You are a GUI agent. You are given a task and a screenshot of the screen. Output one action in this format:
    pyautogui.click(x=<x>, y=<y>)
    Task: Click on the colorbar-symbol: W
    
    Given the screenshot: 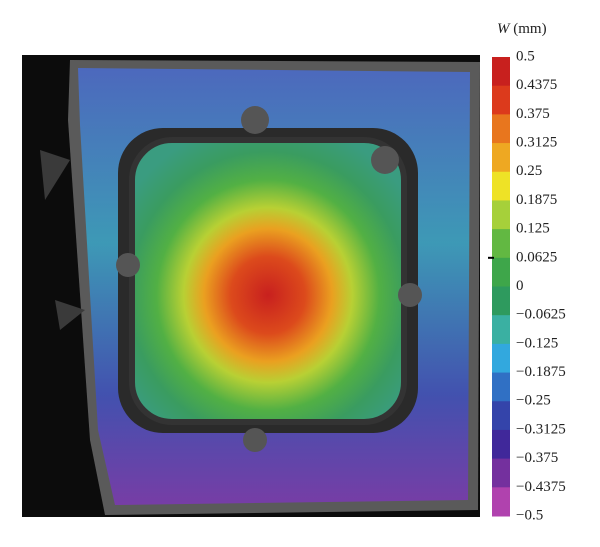 What is the action you would take?
    pyautogui.click(x=504, y=29)
    